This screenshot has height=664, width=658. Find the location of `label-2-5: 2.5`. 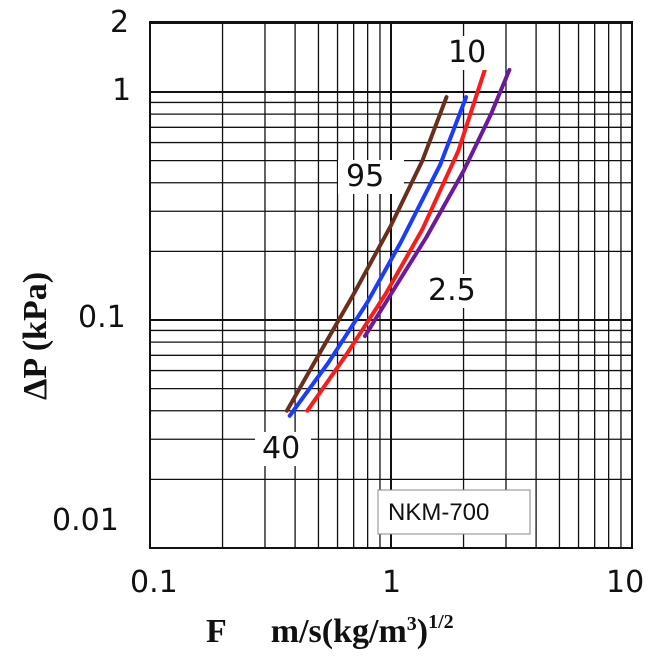

label-2-5: 2.5 is located at coordinates (452, 290).